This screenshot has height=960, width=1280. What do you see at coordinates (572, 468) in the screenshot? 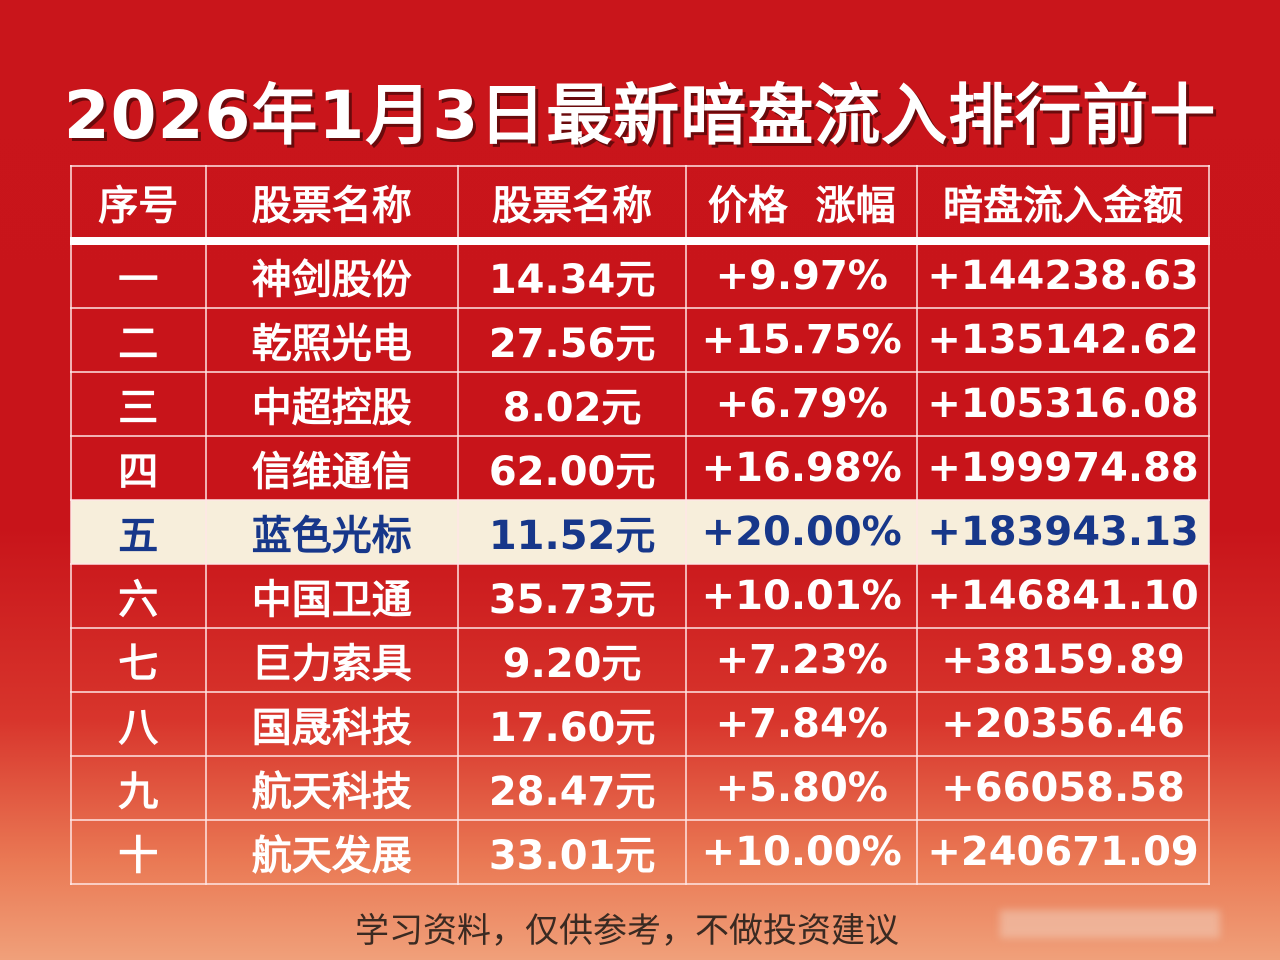
I see `cell-price: 62.00元` at bounding box center [572, 468].